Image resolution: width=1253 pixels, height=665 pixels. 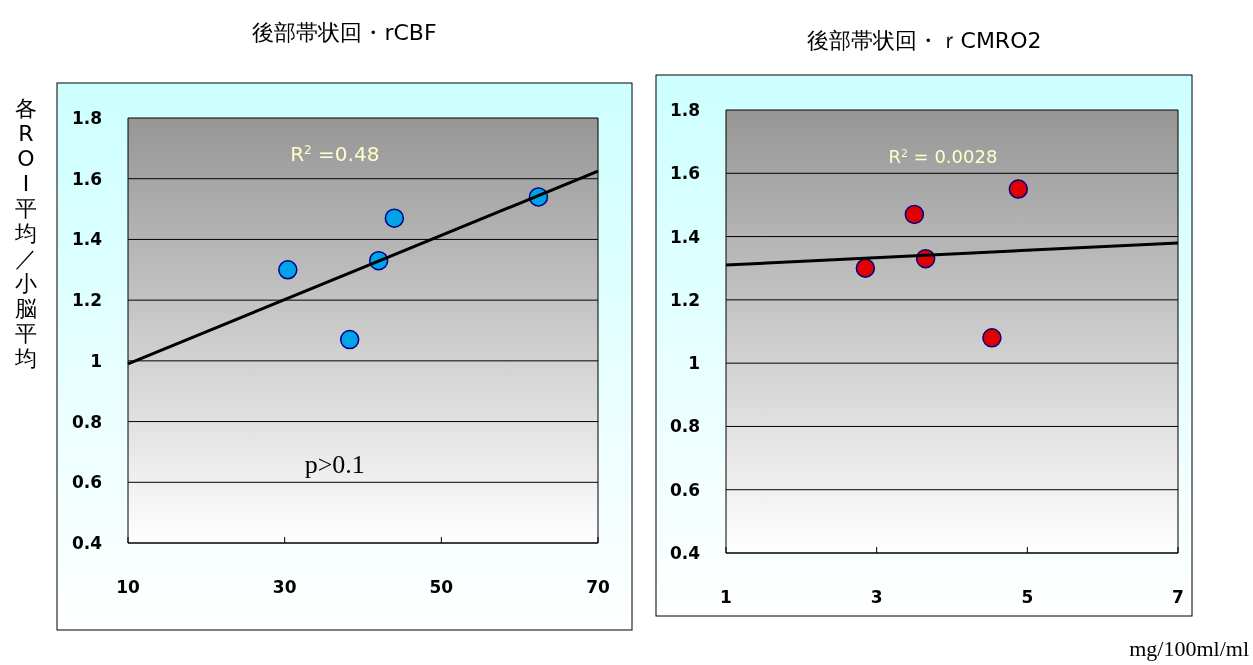 What do you see at coordinates (334, 464) in the screenshot?
I see `annotation: p>0.1` at bounding box center [334, 464].